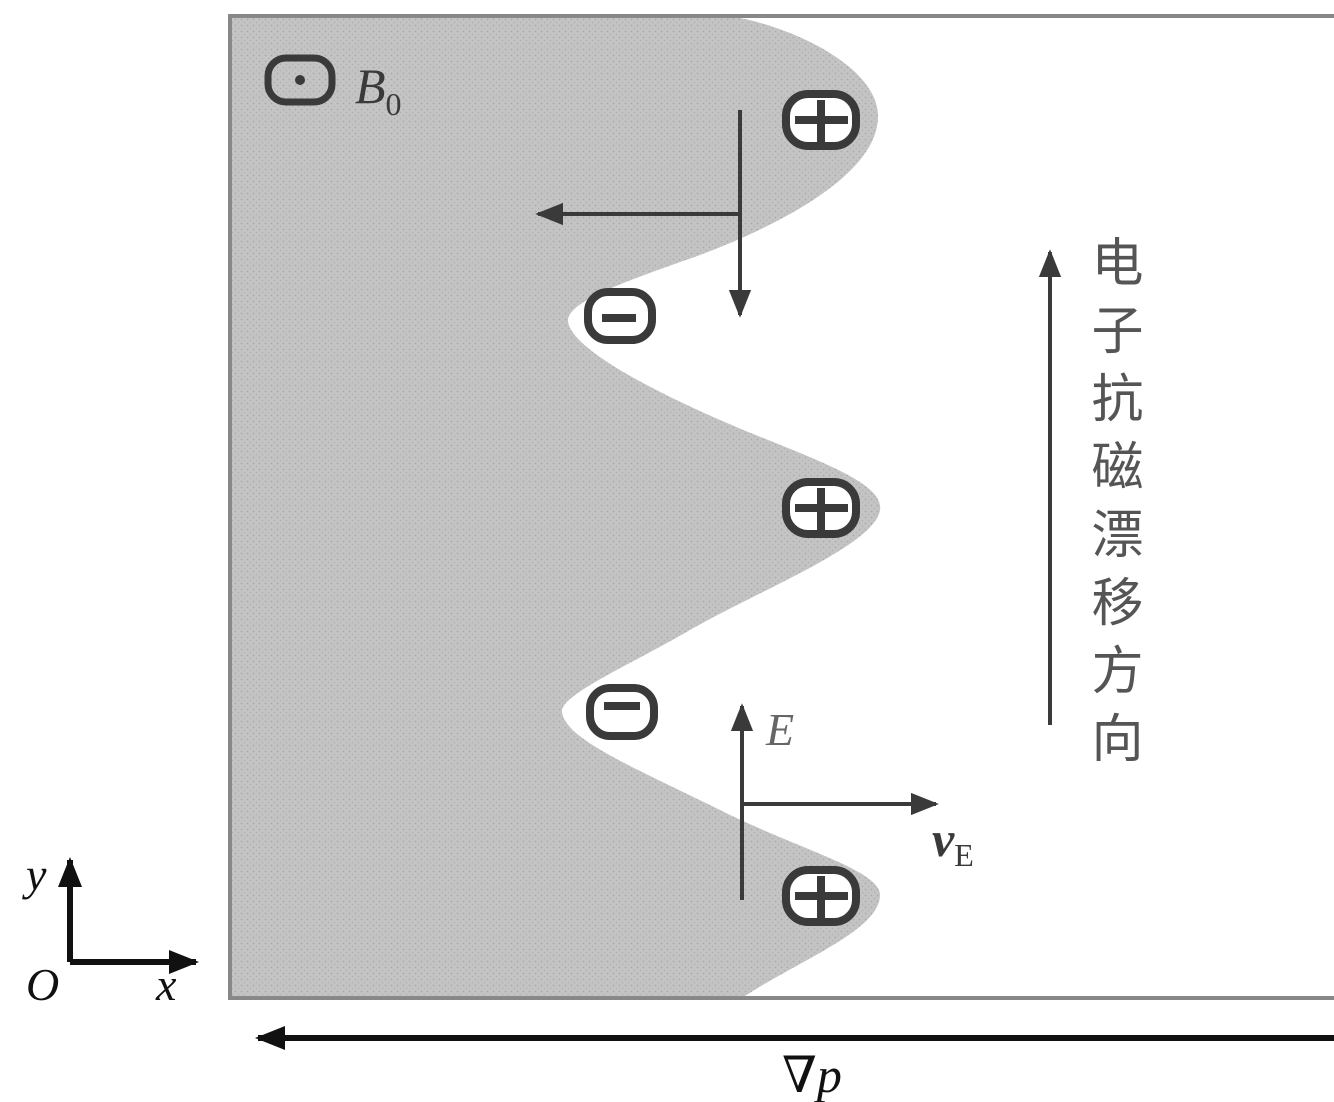 The image size is (1334, 1102). I want to click on e-field-label: E, so click(779, 729).